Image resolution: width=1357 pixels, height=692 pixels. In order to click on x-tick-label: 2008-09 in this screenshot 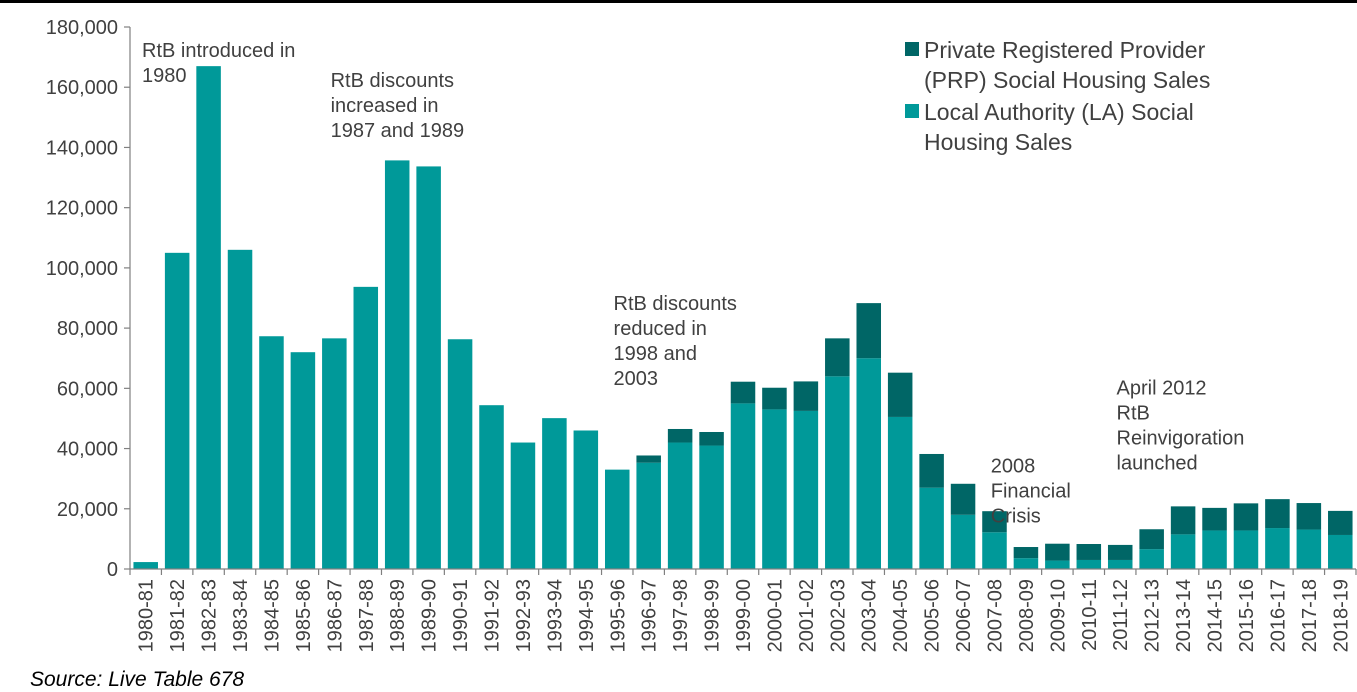, I will do `click(1027, 615)`.